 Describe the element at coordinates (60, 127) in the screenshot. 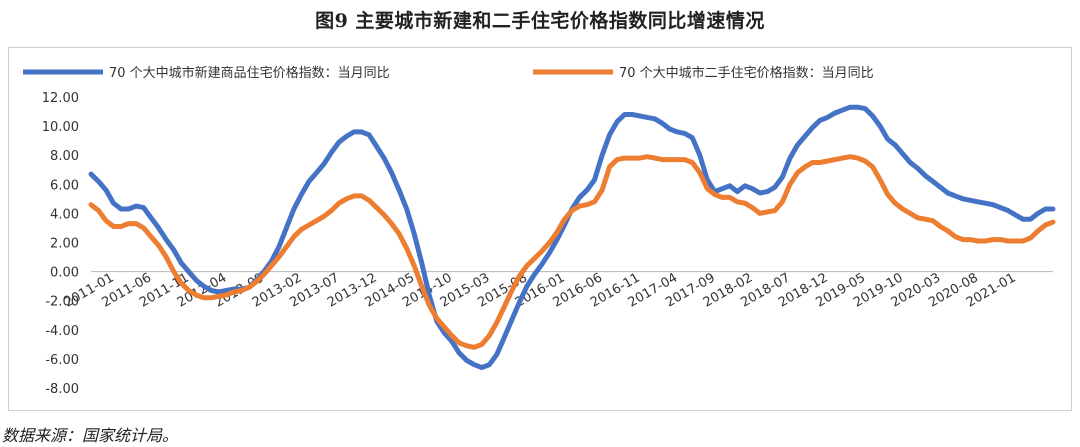

I see `y-tick-label: 10.00` at that location.